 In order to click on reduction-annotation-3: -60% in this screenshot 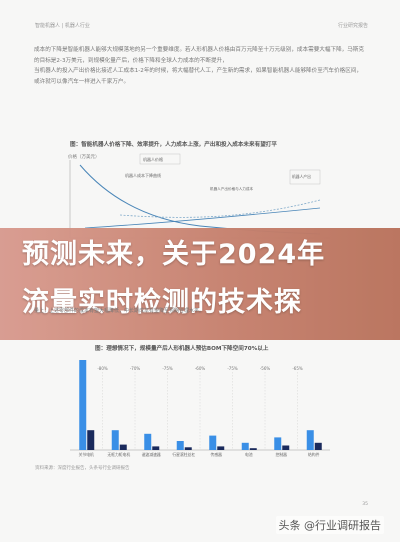, I will do `click(200, 368)`.